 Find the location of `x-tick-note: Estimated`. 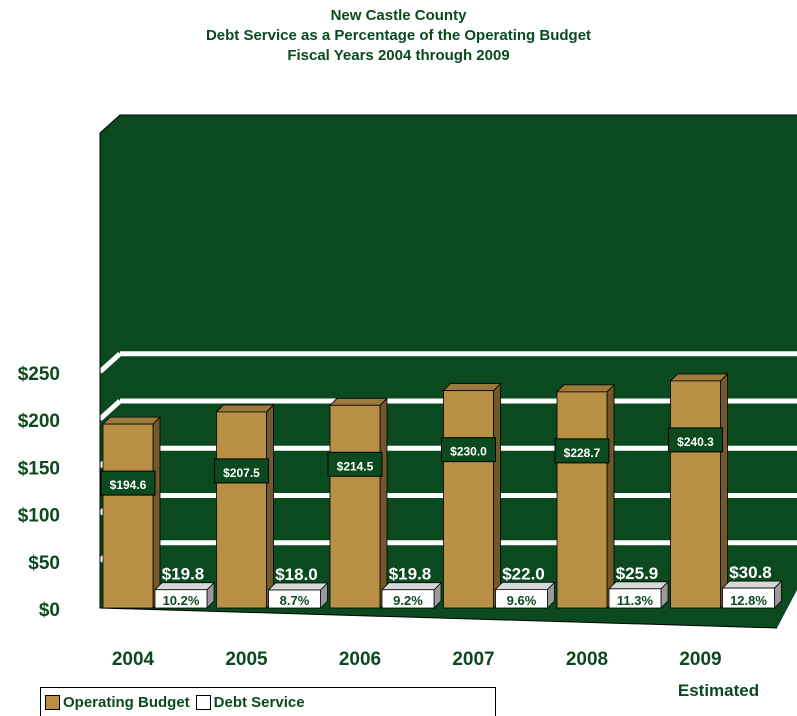

x-tick-note: Estimated is located at coordinates (718, 690).